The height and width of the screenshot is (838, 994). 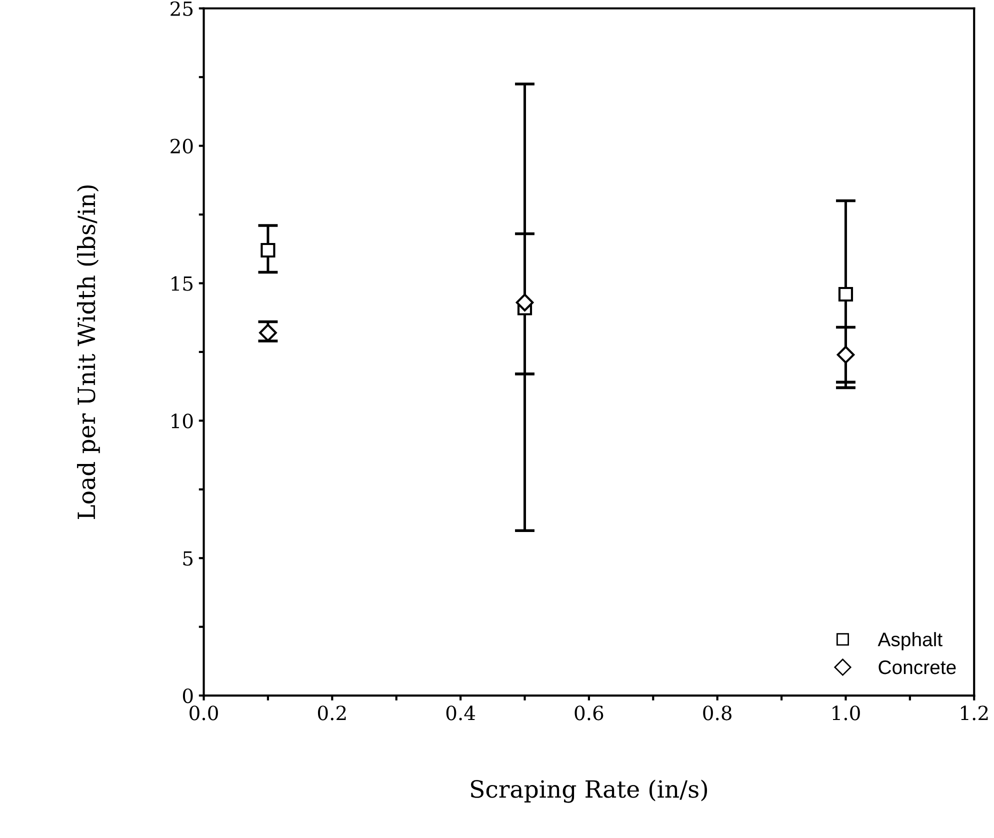 What do you see at coordinates (181, 146) in the screenshot?
I see `y-tick-label: 20` at bounding box center [181, 146].